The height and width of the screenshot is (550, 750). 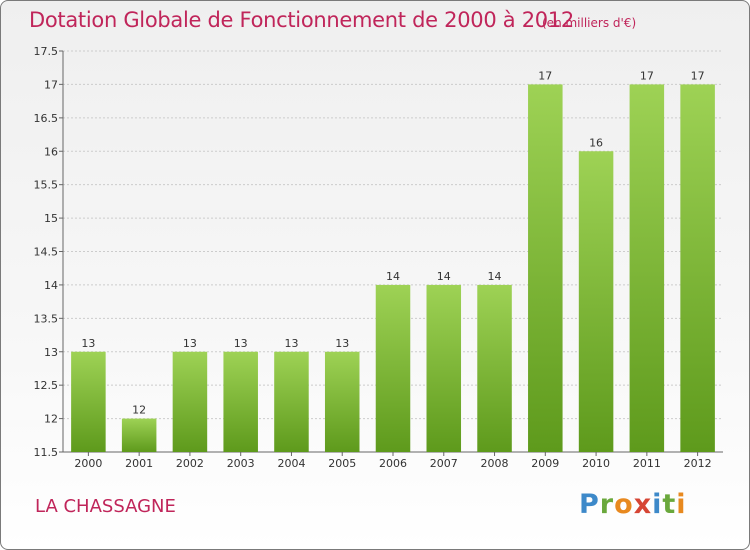 What do you see at coordinates (444, 463) in the screenshot?
I see `x-tick-label: 2007` at bounding box center [444, 463].